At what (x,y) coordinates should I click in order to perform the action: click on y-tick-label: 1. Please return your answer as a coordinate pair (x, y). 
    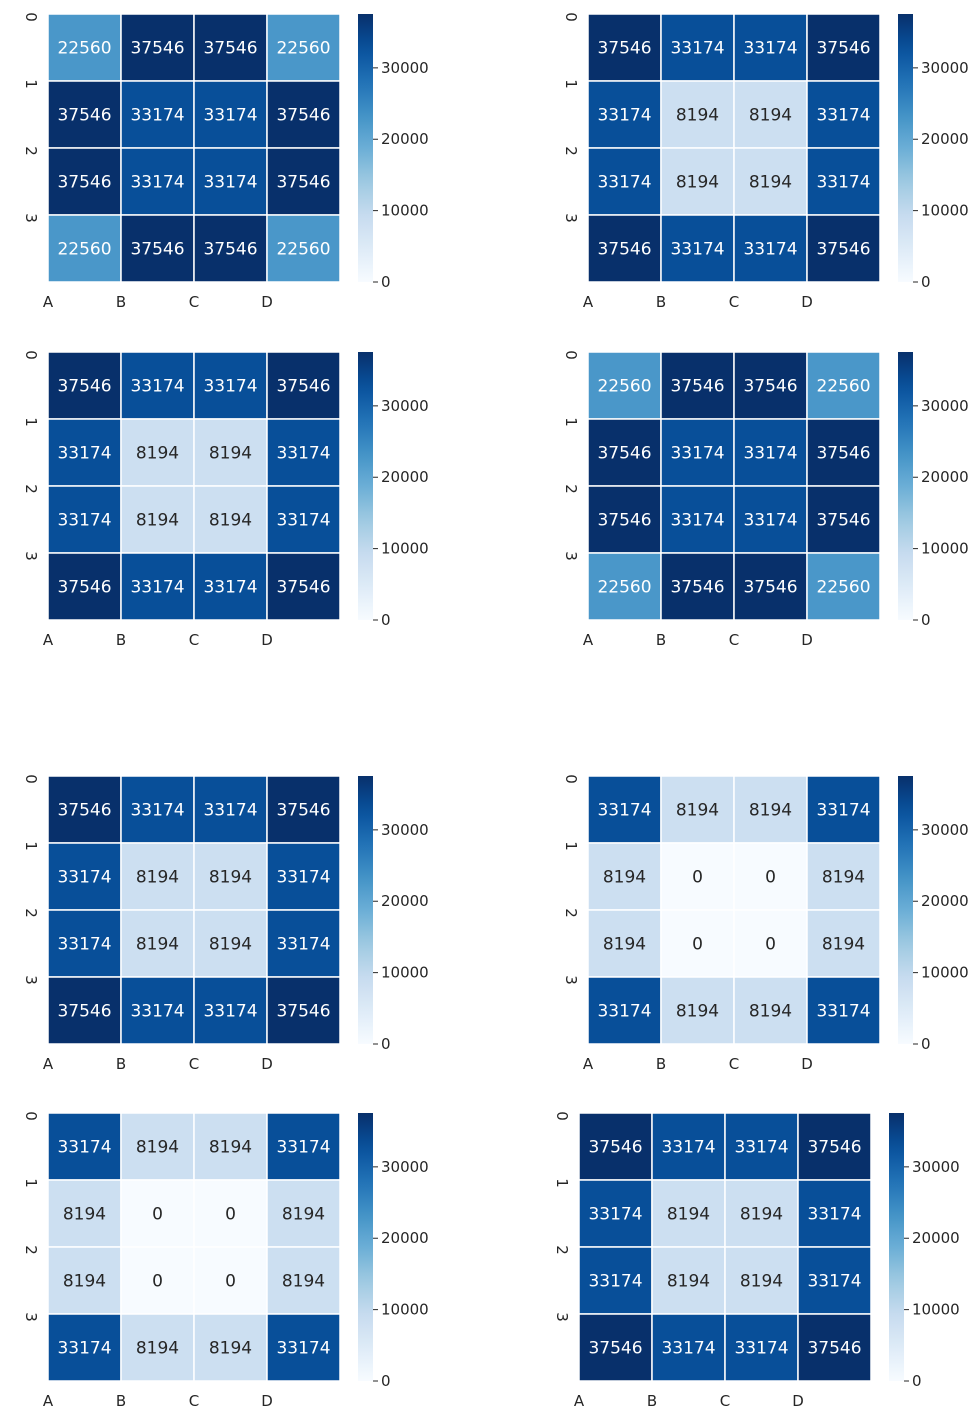
    Looking at the image, I should click on (31, 846).